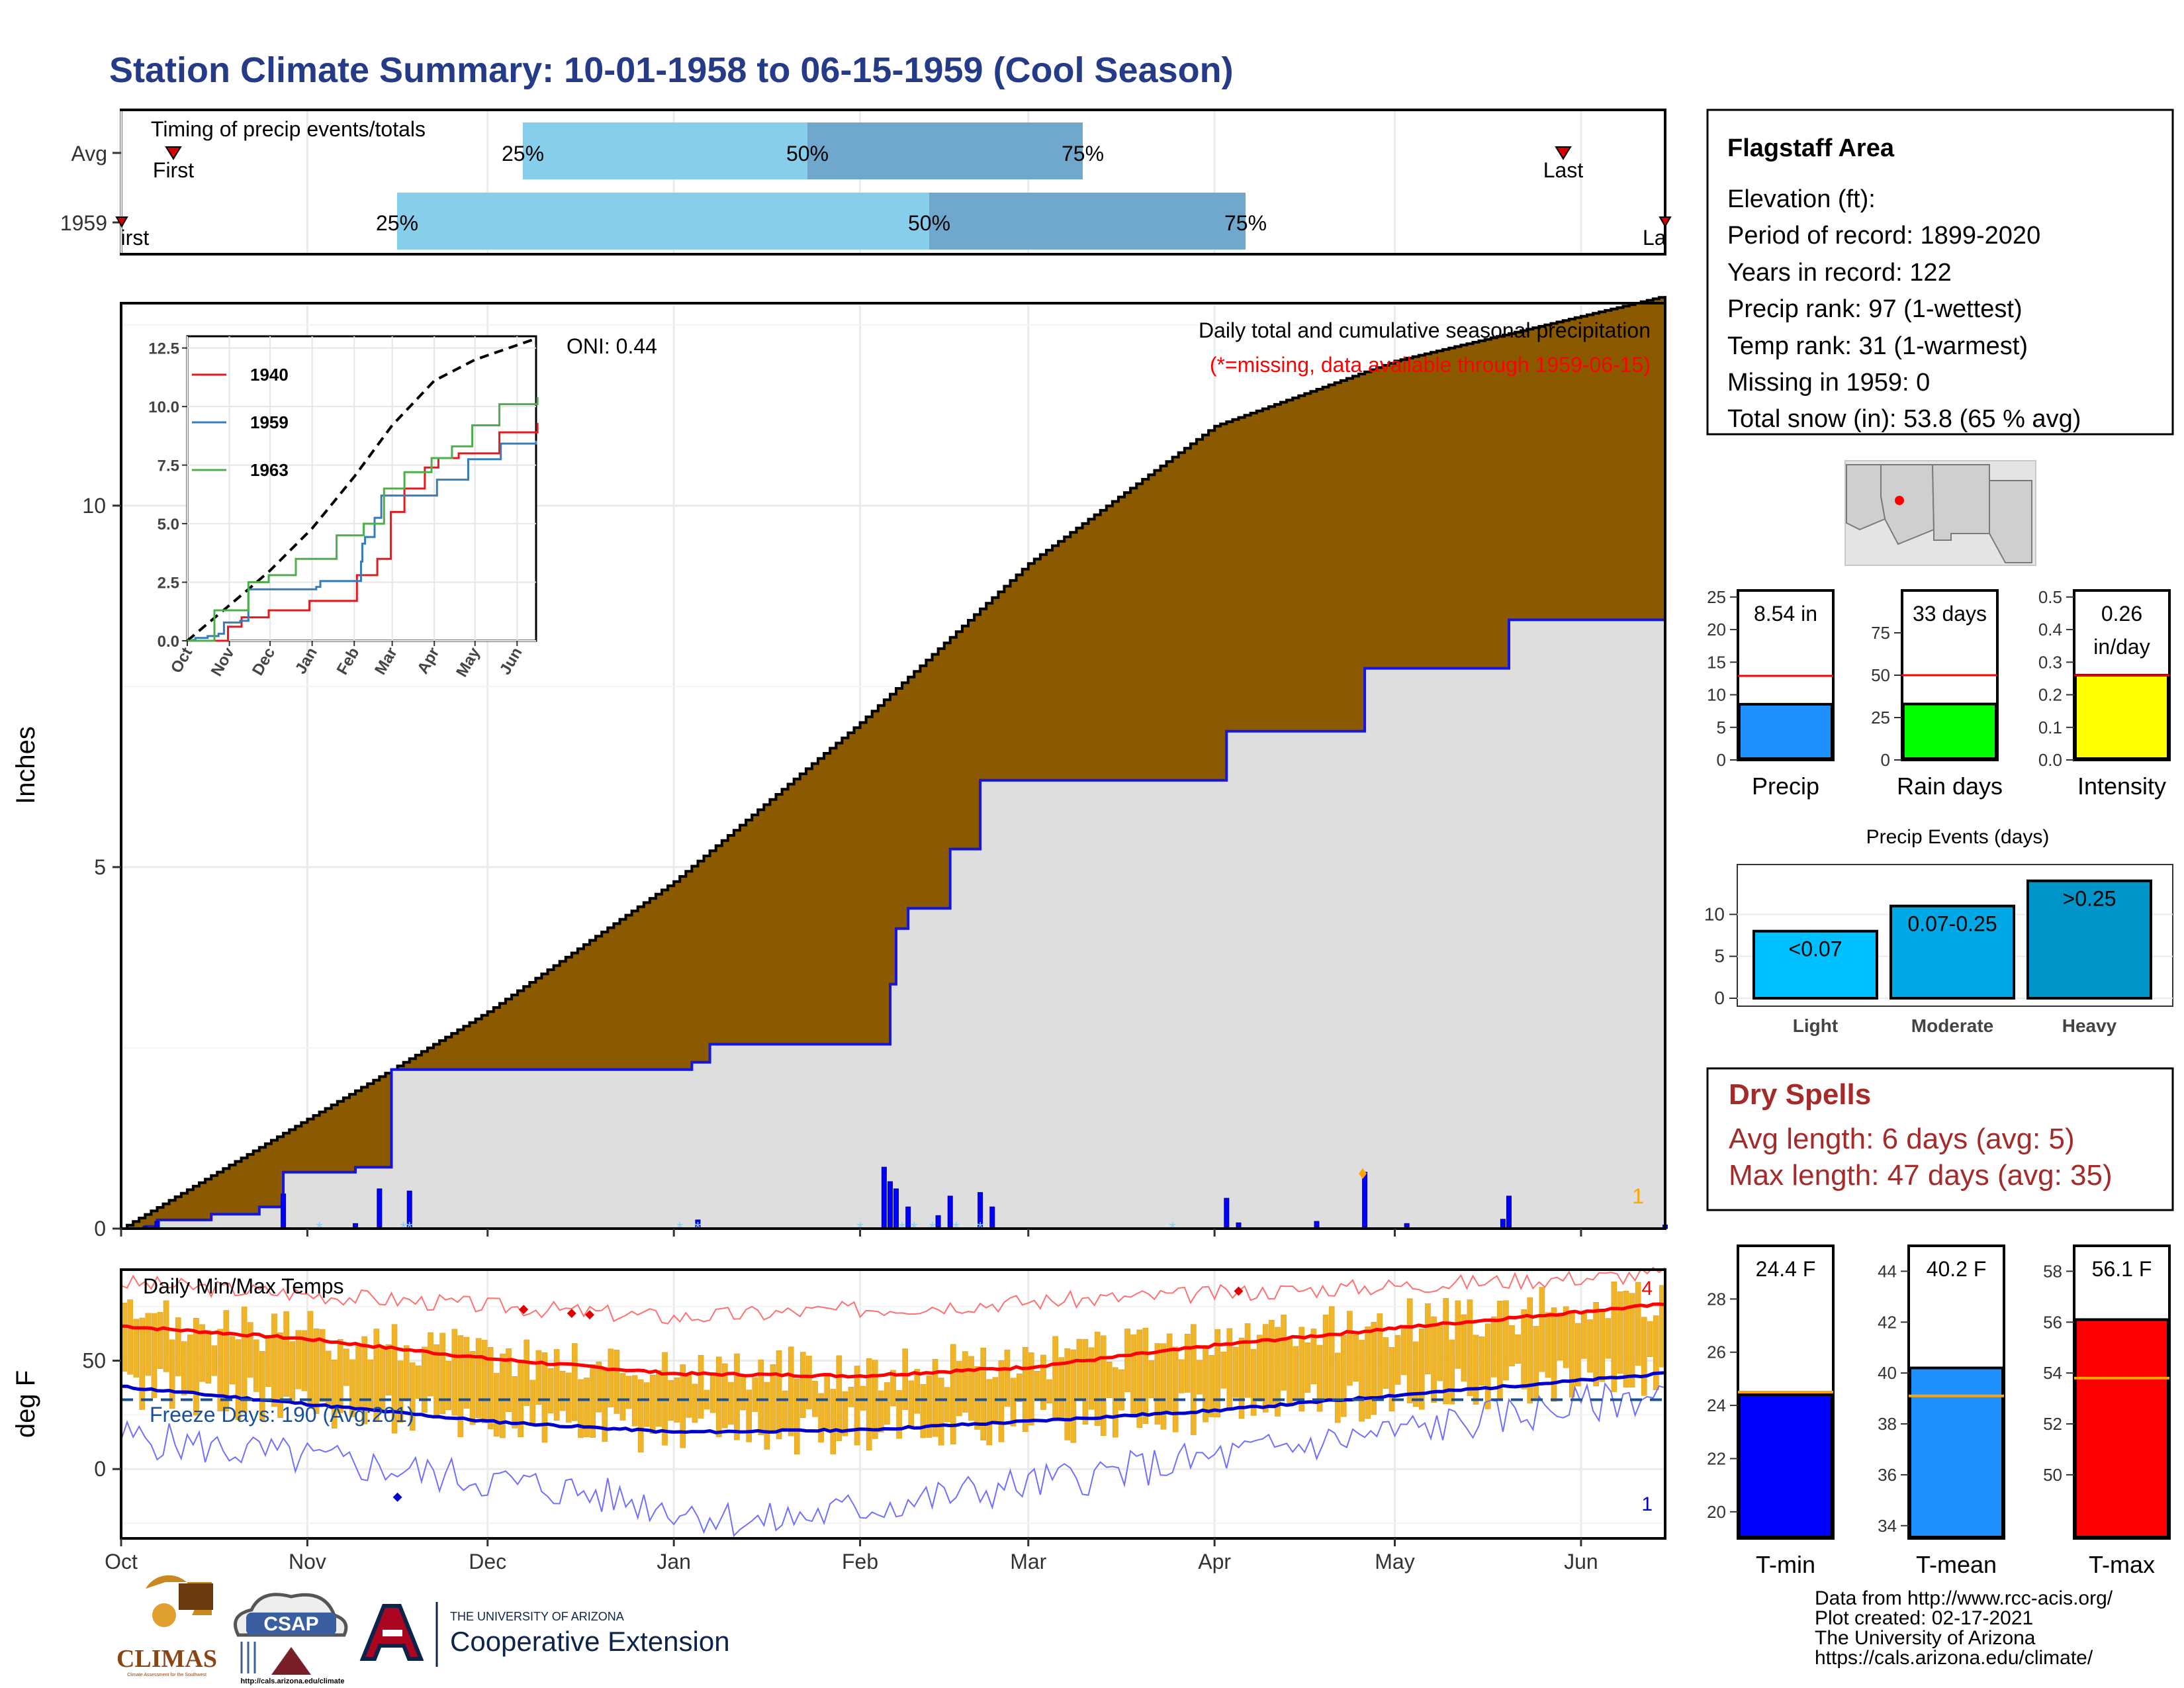 This screenshot has width=2184, height=1688. What do you see at coordinates (1581, 1561) in the screenshot?
I see `month-label-jun: Jun` at bounding box center [1581, 1561].